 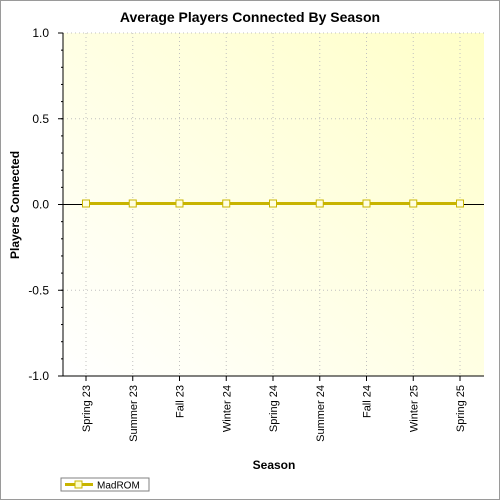 I want to click on x-tick-label: Spring 24, so click(x=274, y=408).